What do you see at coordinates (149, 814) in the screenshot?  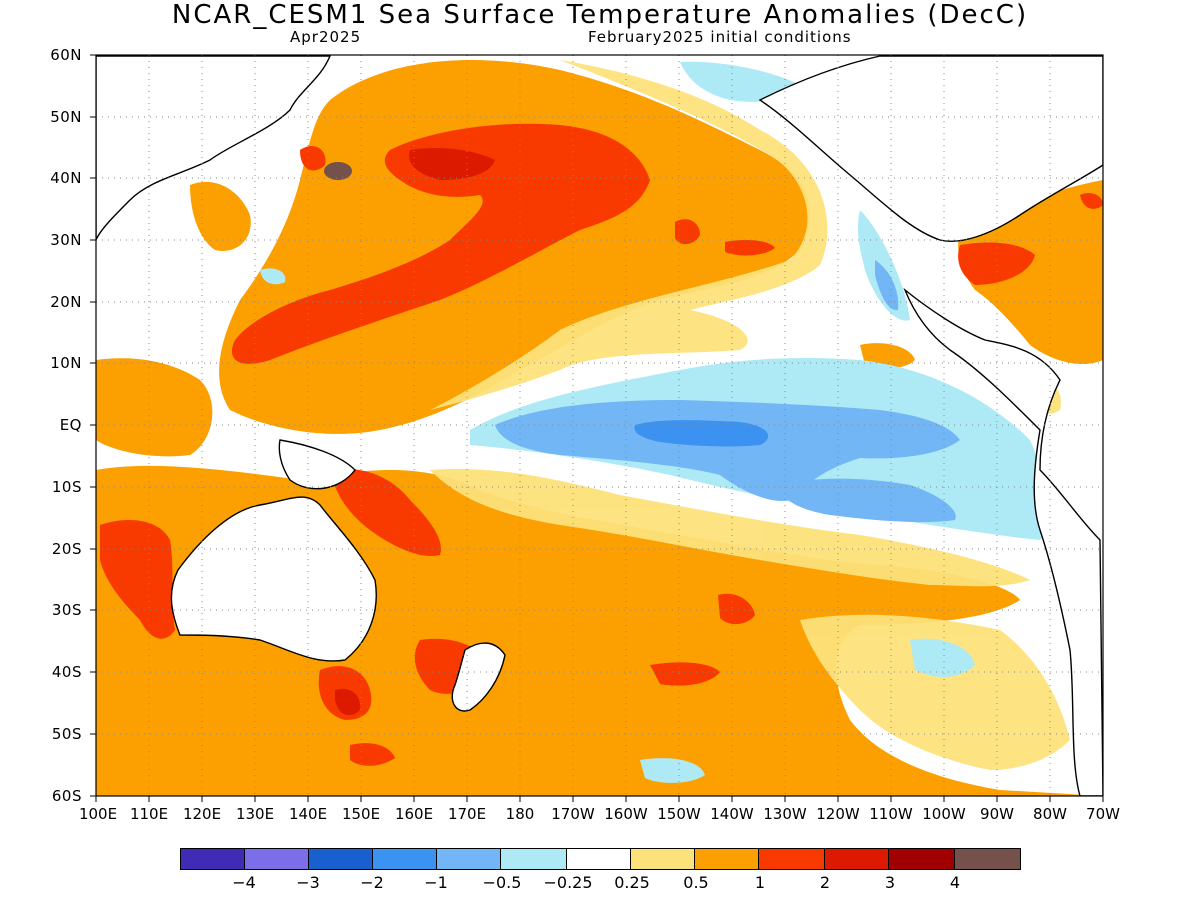 I see `lon-label: 110E` at bounding box center [149, 814].